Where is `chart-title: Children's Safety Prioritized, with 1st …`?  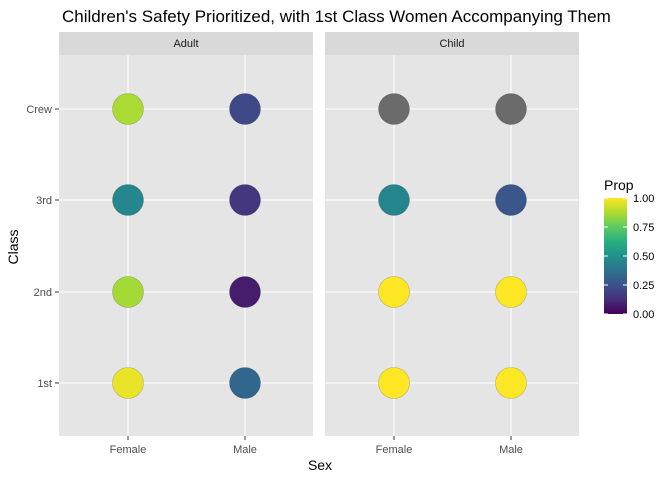
chart-title: Children's Safety Prioritized, with 1st … is located at coordinates (336, 16).